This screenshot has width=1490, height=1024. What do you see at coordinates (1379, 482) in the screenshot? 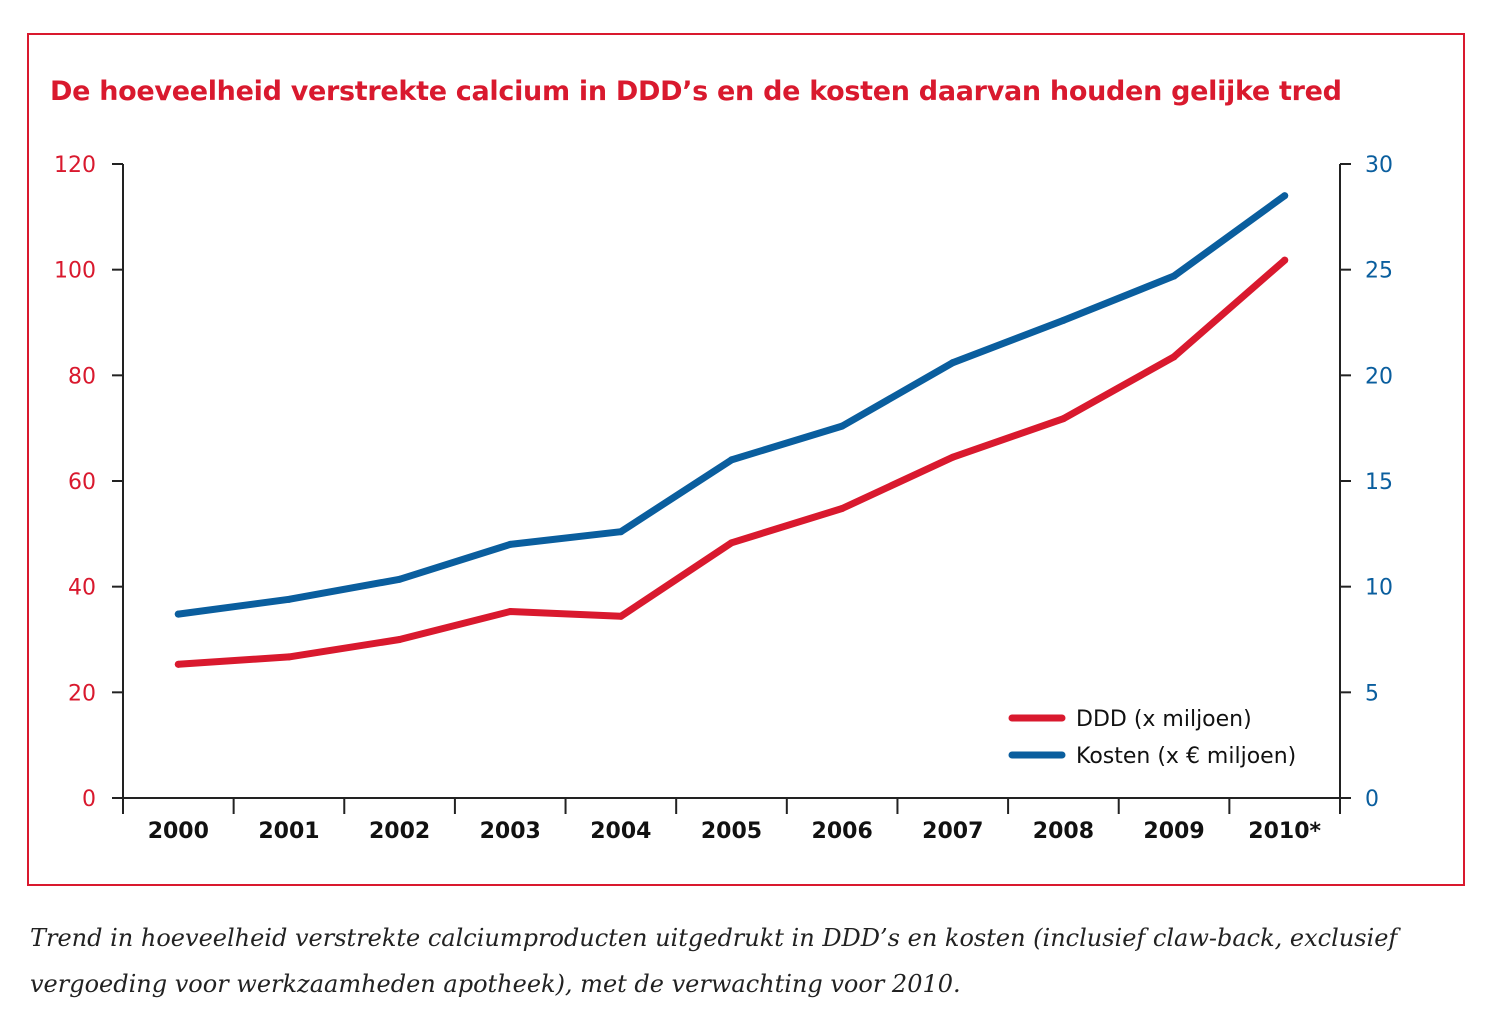
I see `y-right-tick-label: 15` at bounding box center [1379, 482].